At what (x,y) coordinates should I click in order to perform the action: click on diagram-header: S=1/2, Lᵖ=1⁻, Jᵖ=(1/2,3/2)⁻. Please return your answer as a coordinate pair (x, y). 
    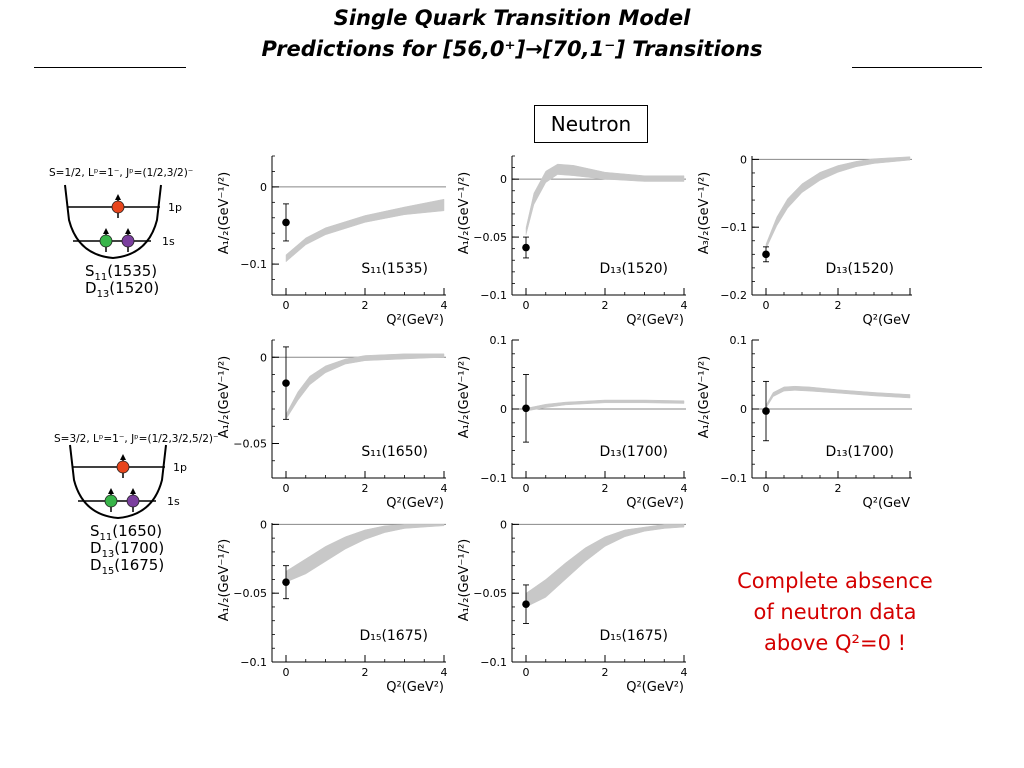
    Looking at the image, I should click on (121, 173).